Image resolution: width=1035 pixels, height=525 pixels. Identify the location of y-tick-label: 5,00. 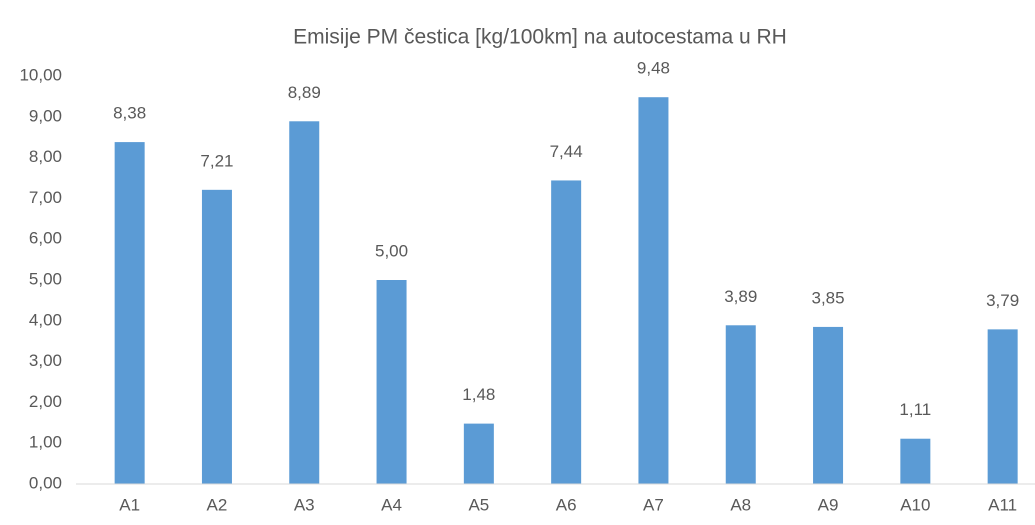
(45, 278).